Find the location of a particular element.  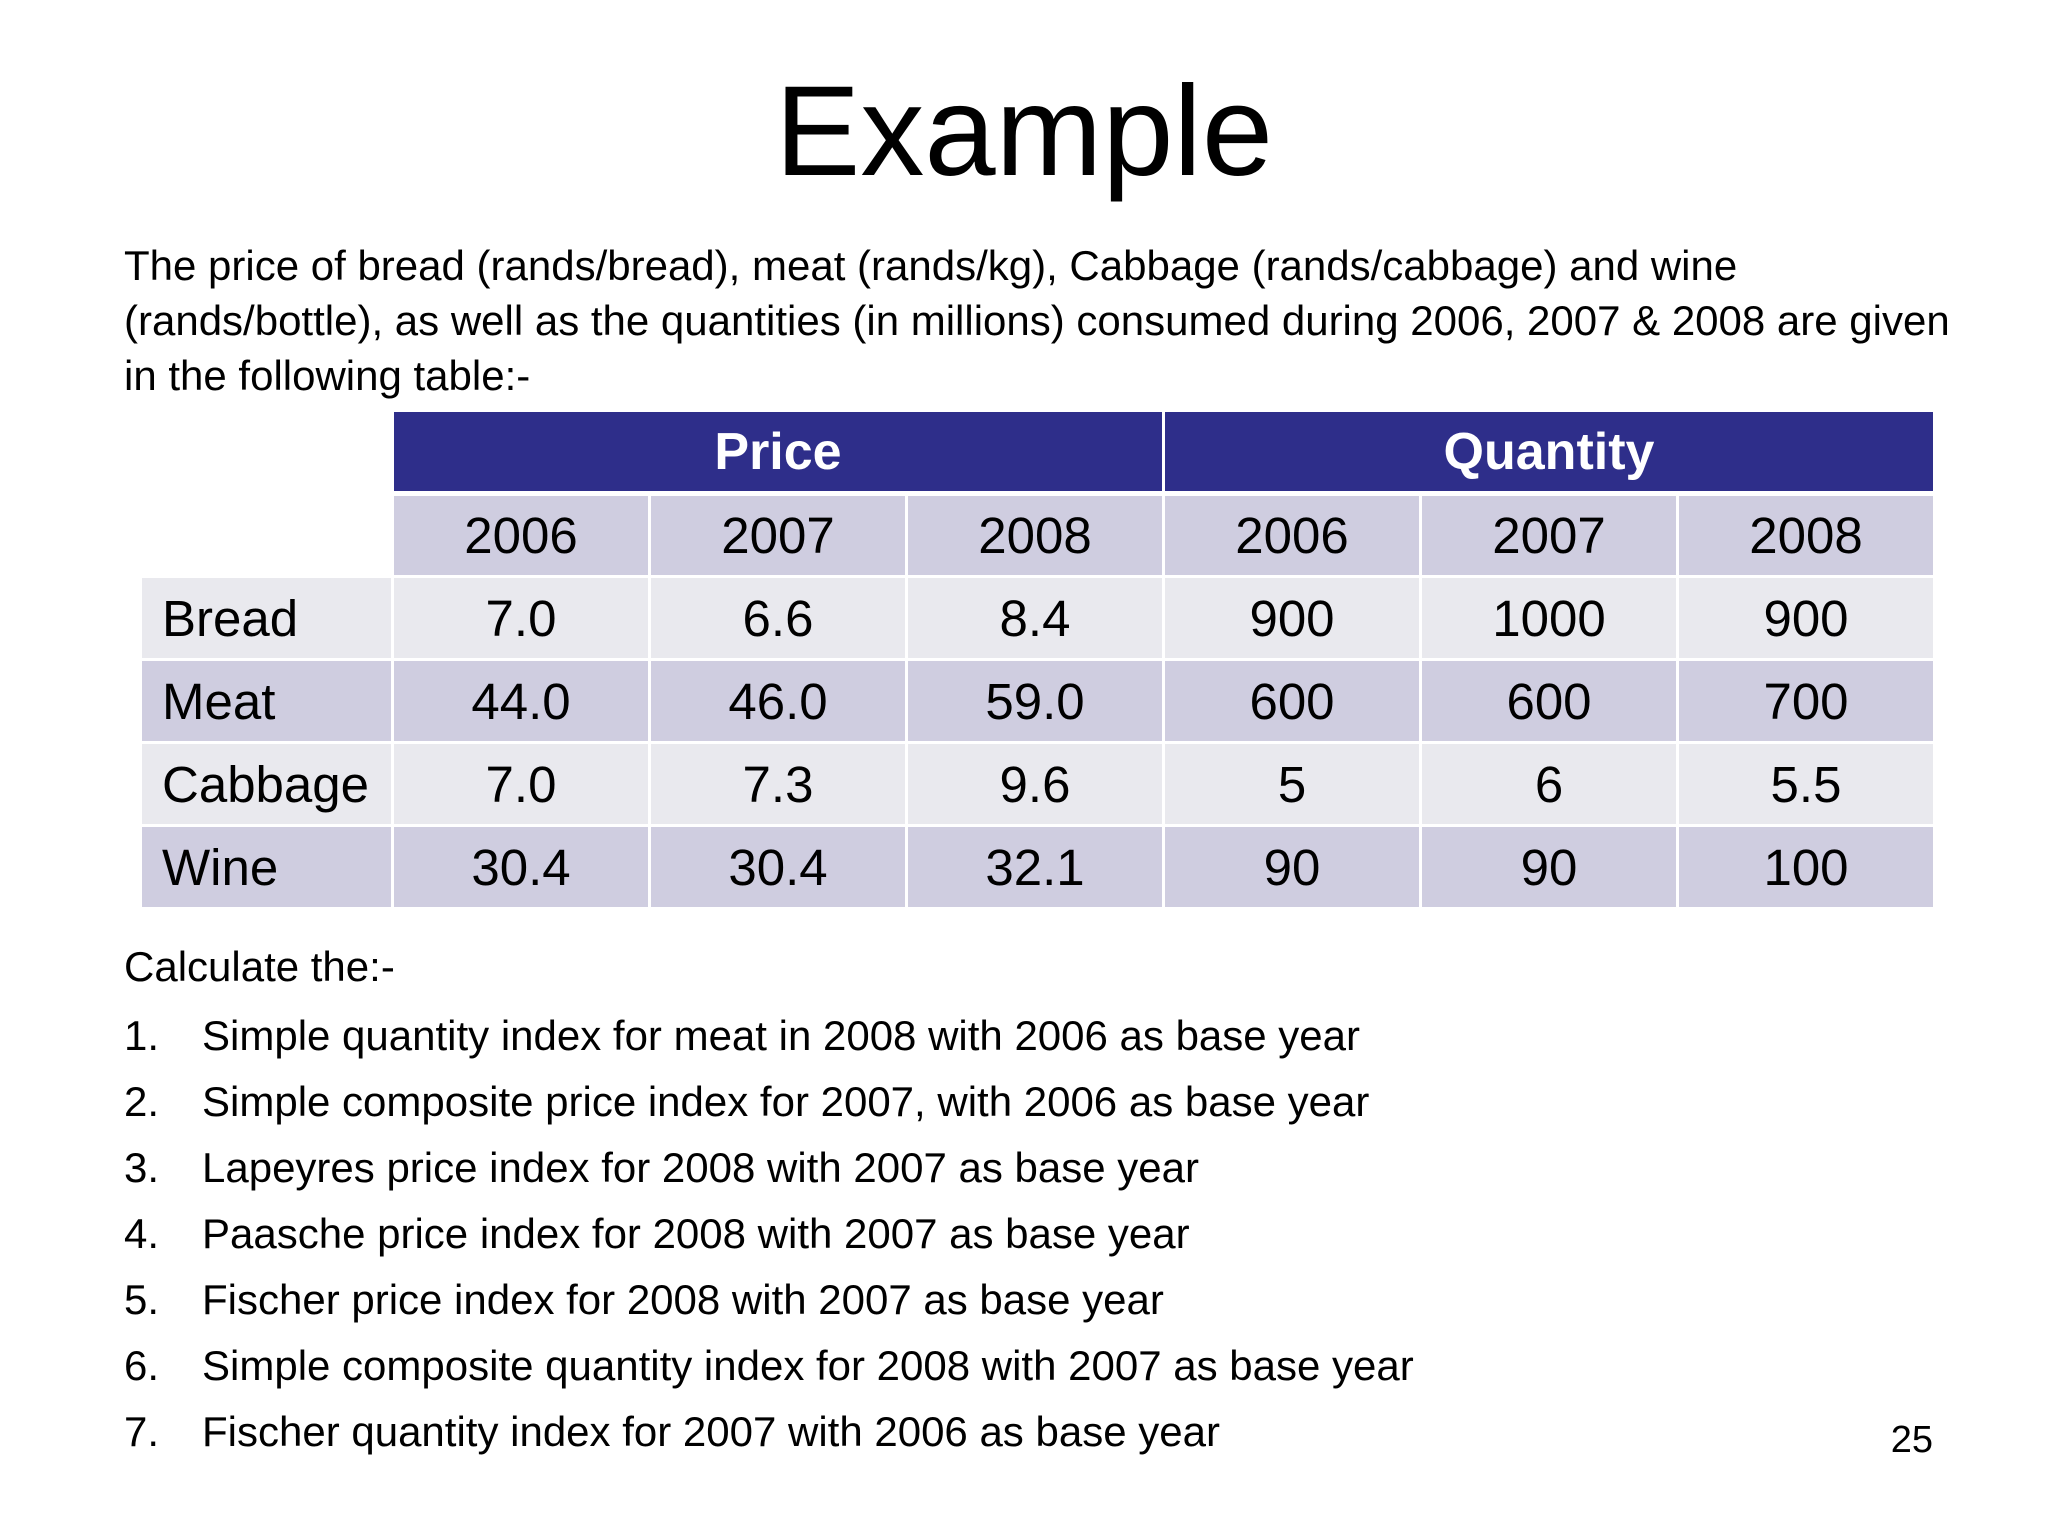

table-cell: 9.6 is located at coordinates (1035, 784).